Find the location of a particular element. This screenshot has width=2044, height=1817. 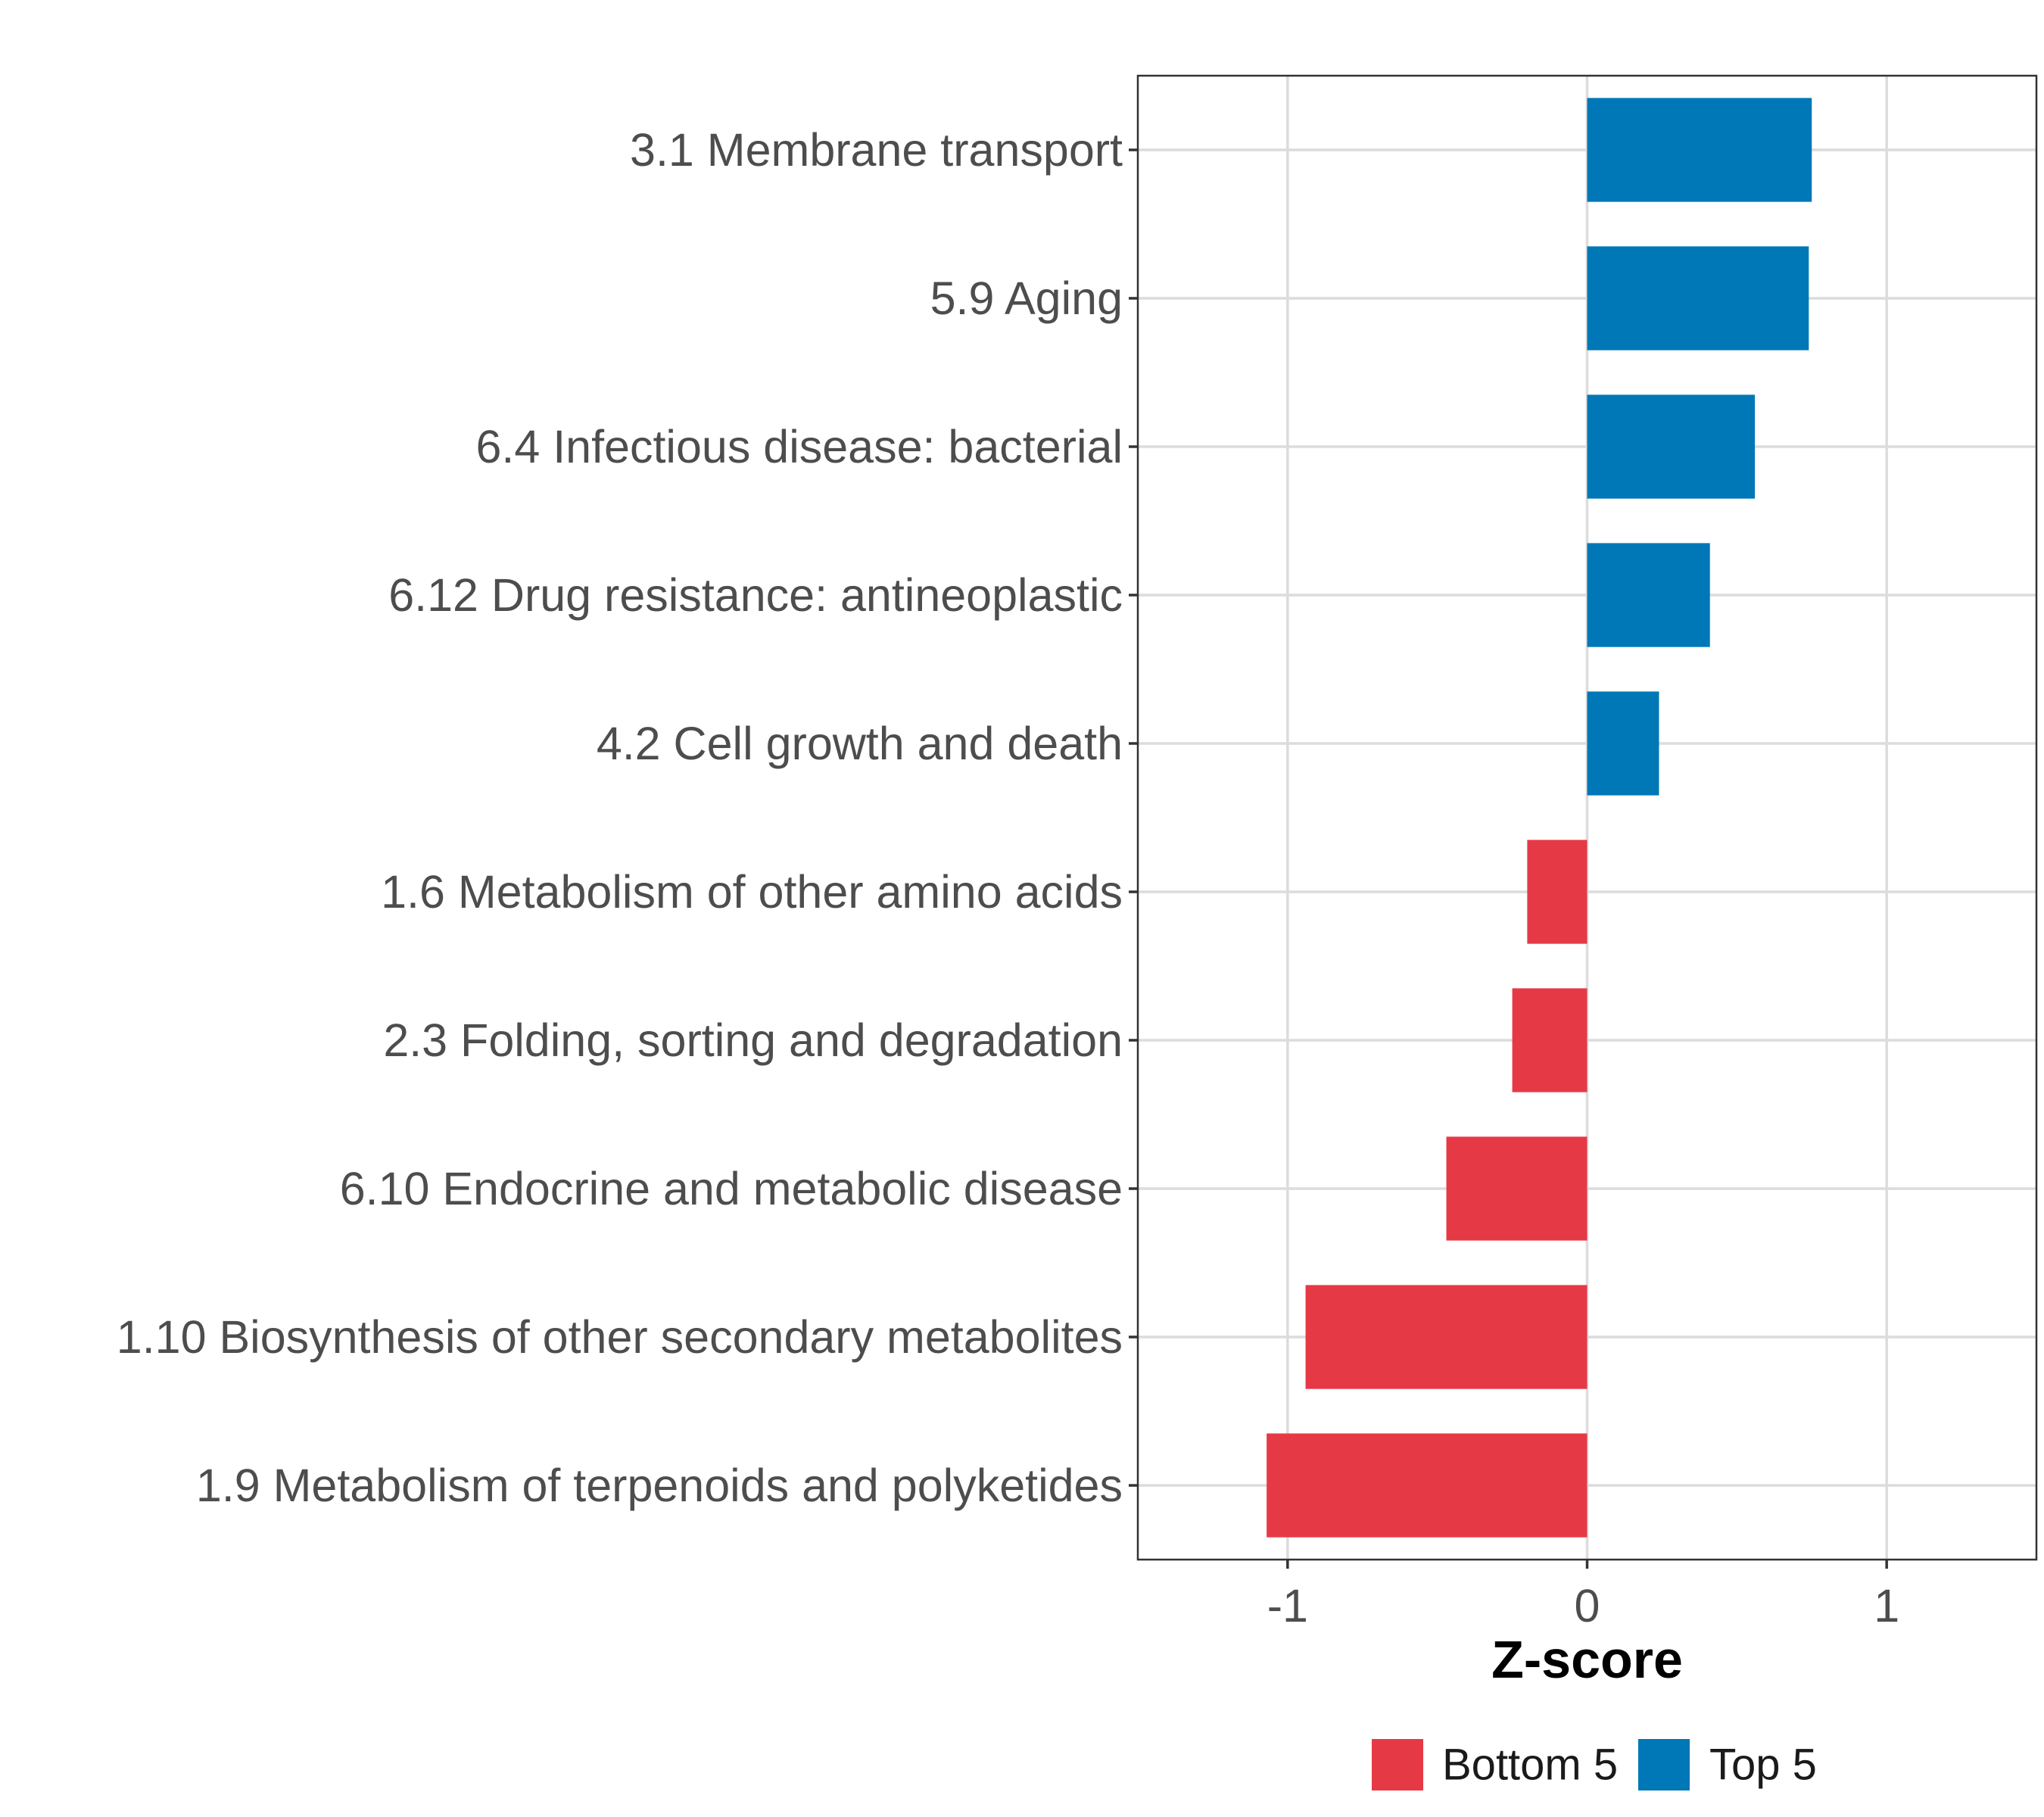

y-tick-label: 6.4 Infectious disease: bacterial is located at coordinates (799, 446).